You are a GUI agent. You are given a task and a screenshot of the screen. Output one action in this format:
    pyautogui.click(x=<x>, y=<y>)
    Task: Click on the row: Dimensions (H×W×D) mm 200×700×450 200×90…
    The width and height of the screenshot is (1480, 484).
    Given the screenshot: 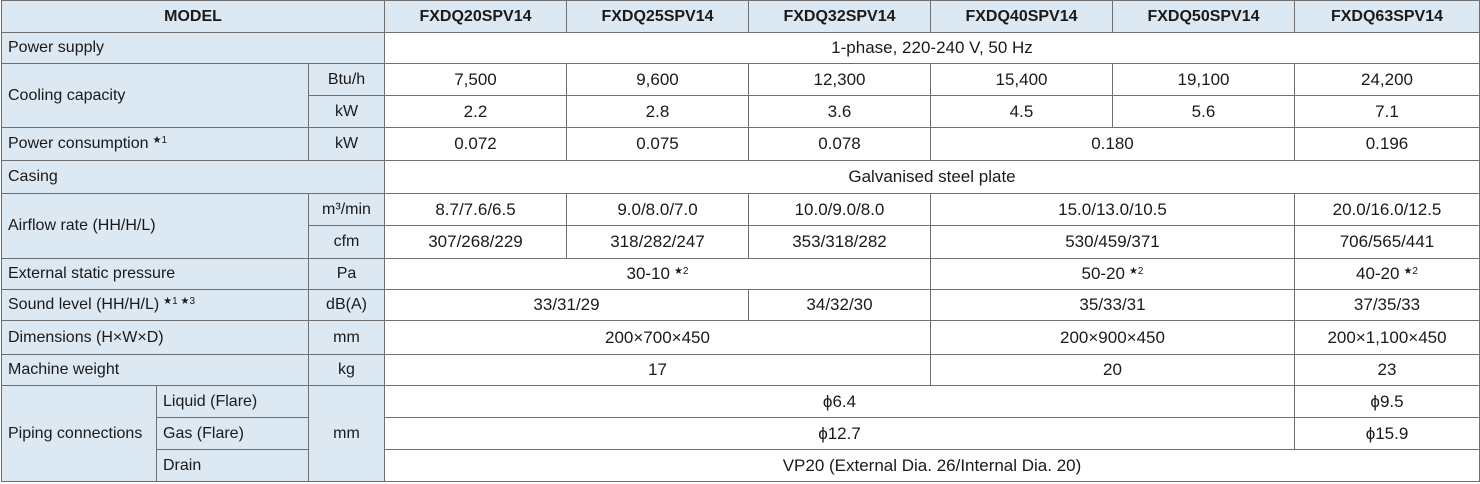 What is the action you would take?
    pyautogui.click(x=740, y=337)
    